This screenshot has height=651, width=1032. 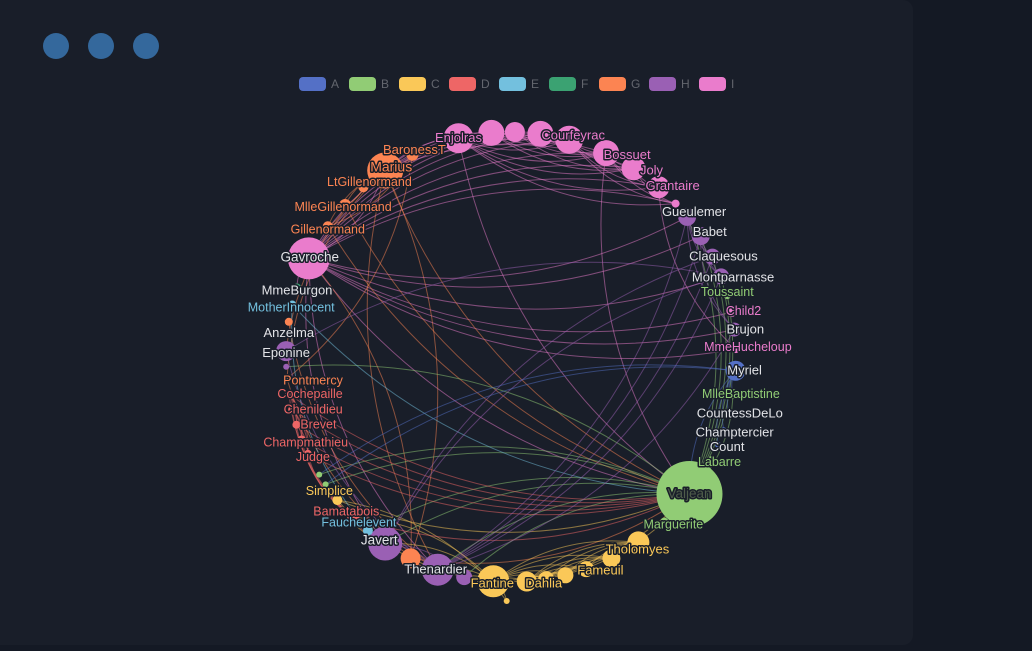 I want to click on graph-node-Valjean, so click(x=689, y=494).